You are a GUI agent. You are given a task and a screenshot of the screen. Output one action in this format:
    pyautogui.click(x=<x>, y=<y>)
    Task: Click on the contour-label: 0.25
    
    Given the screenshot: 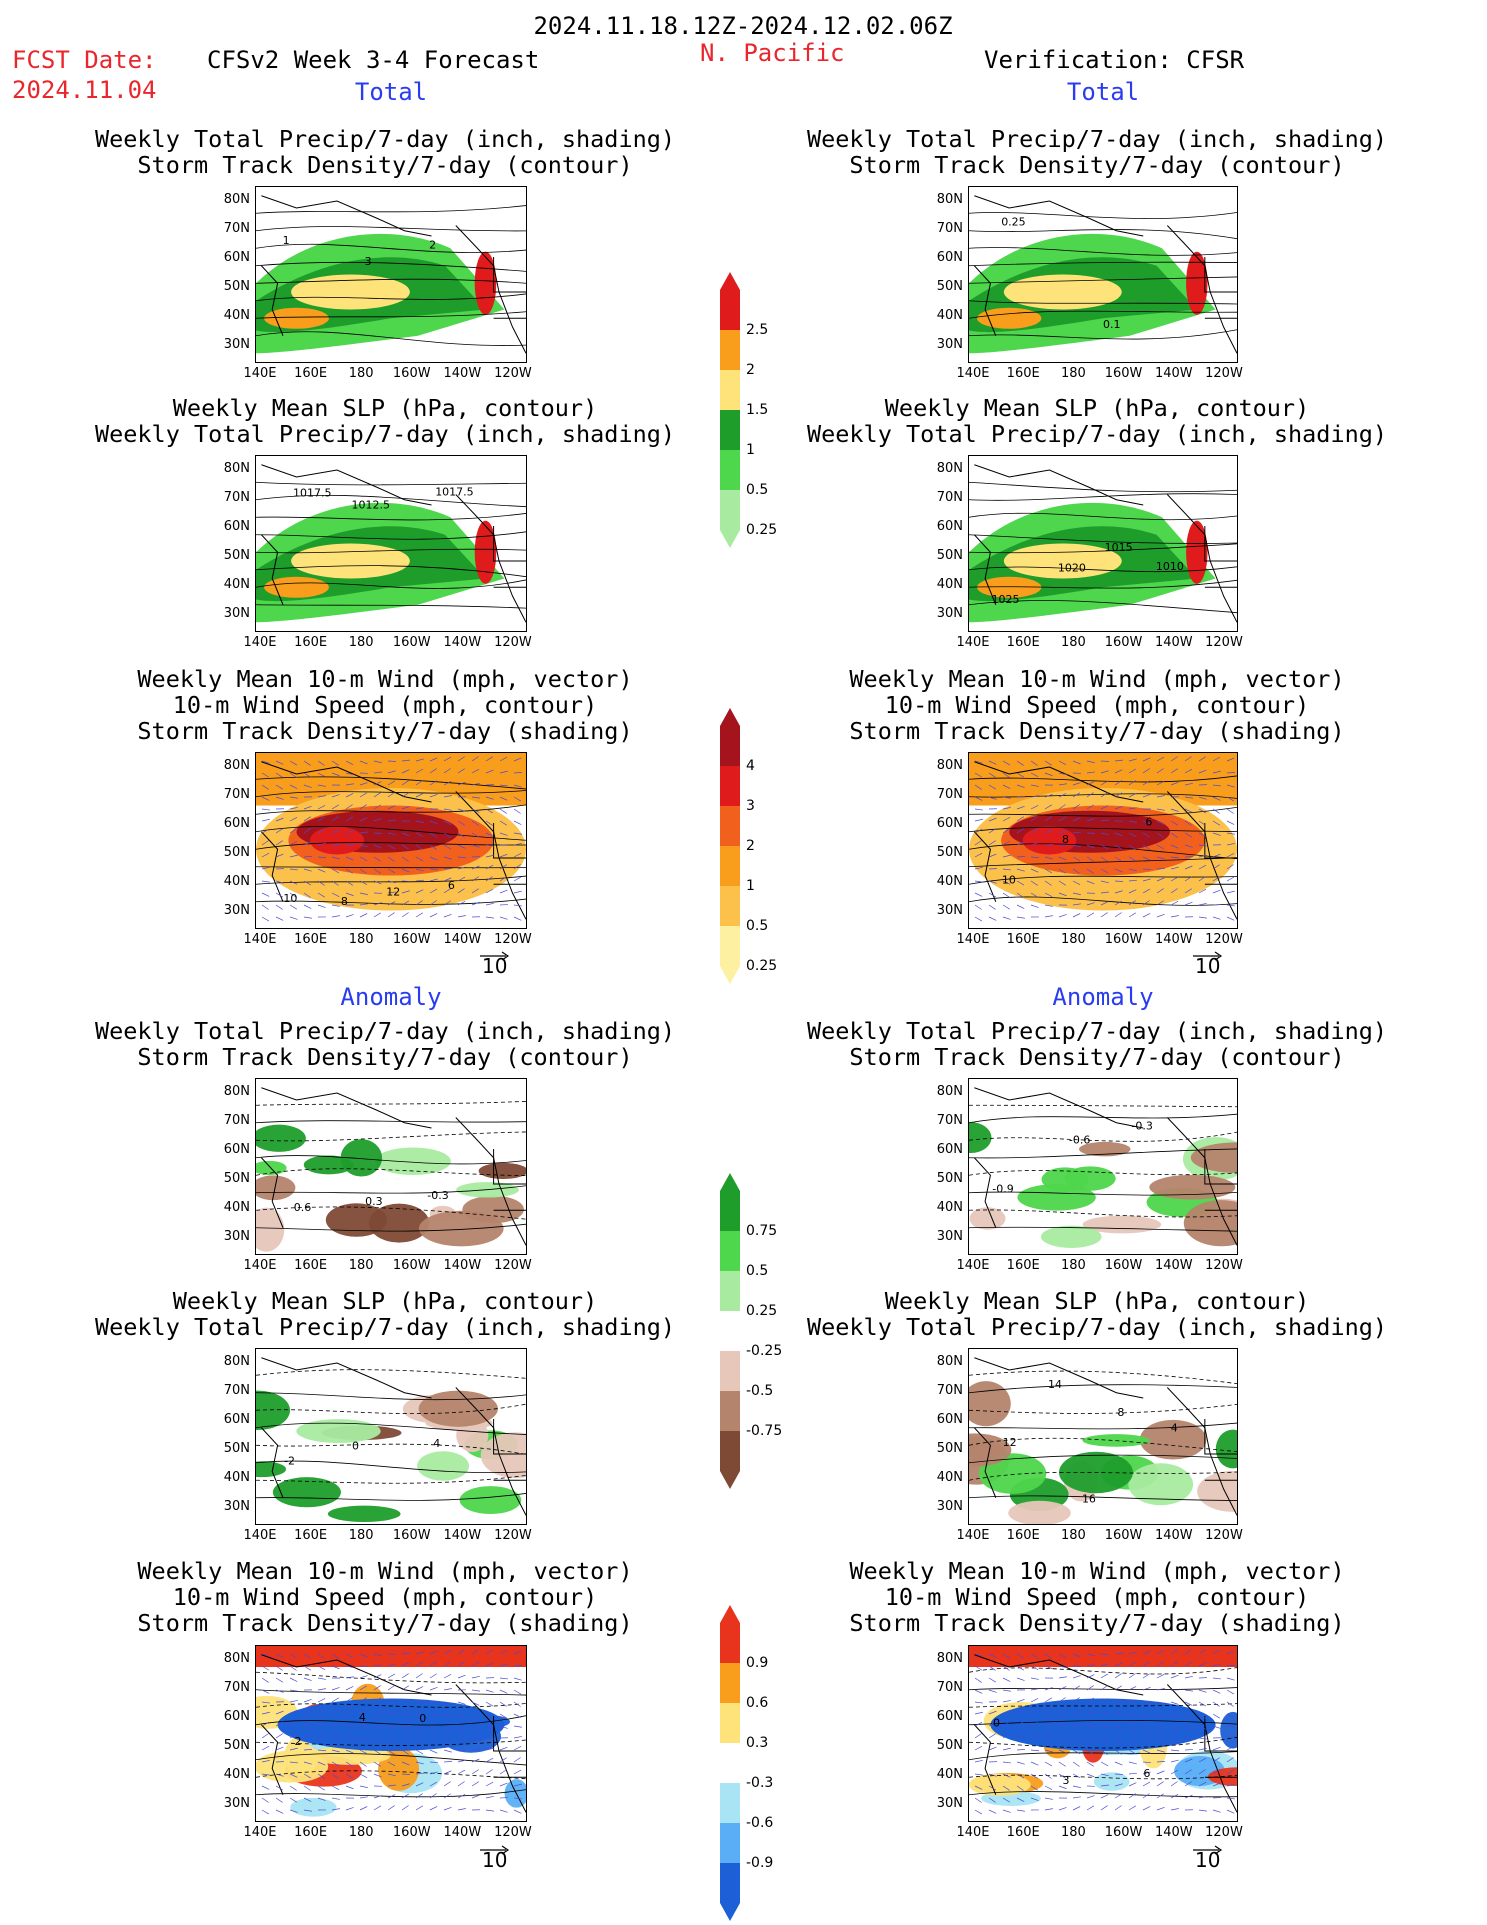 What is the action you would take?
    pyautogui.click(x=1013, y=222)
    